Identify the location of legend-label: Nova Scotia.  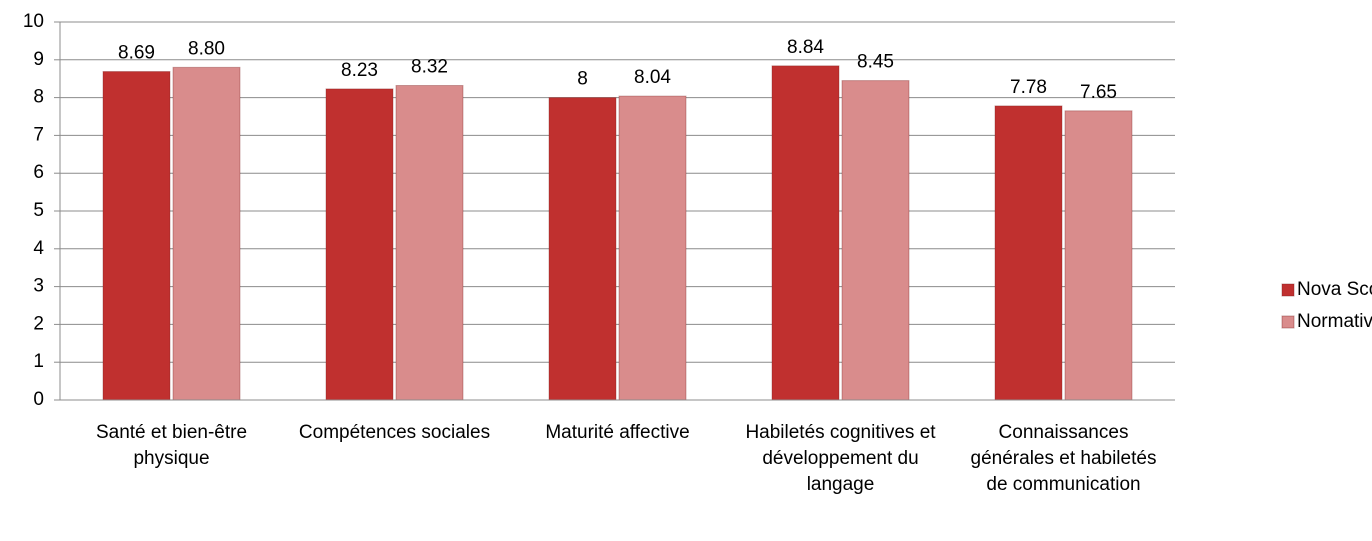
(1334, 289).